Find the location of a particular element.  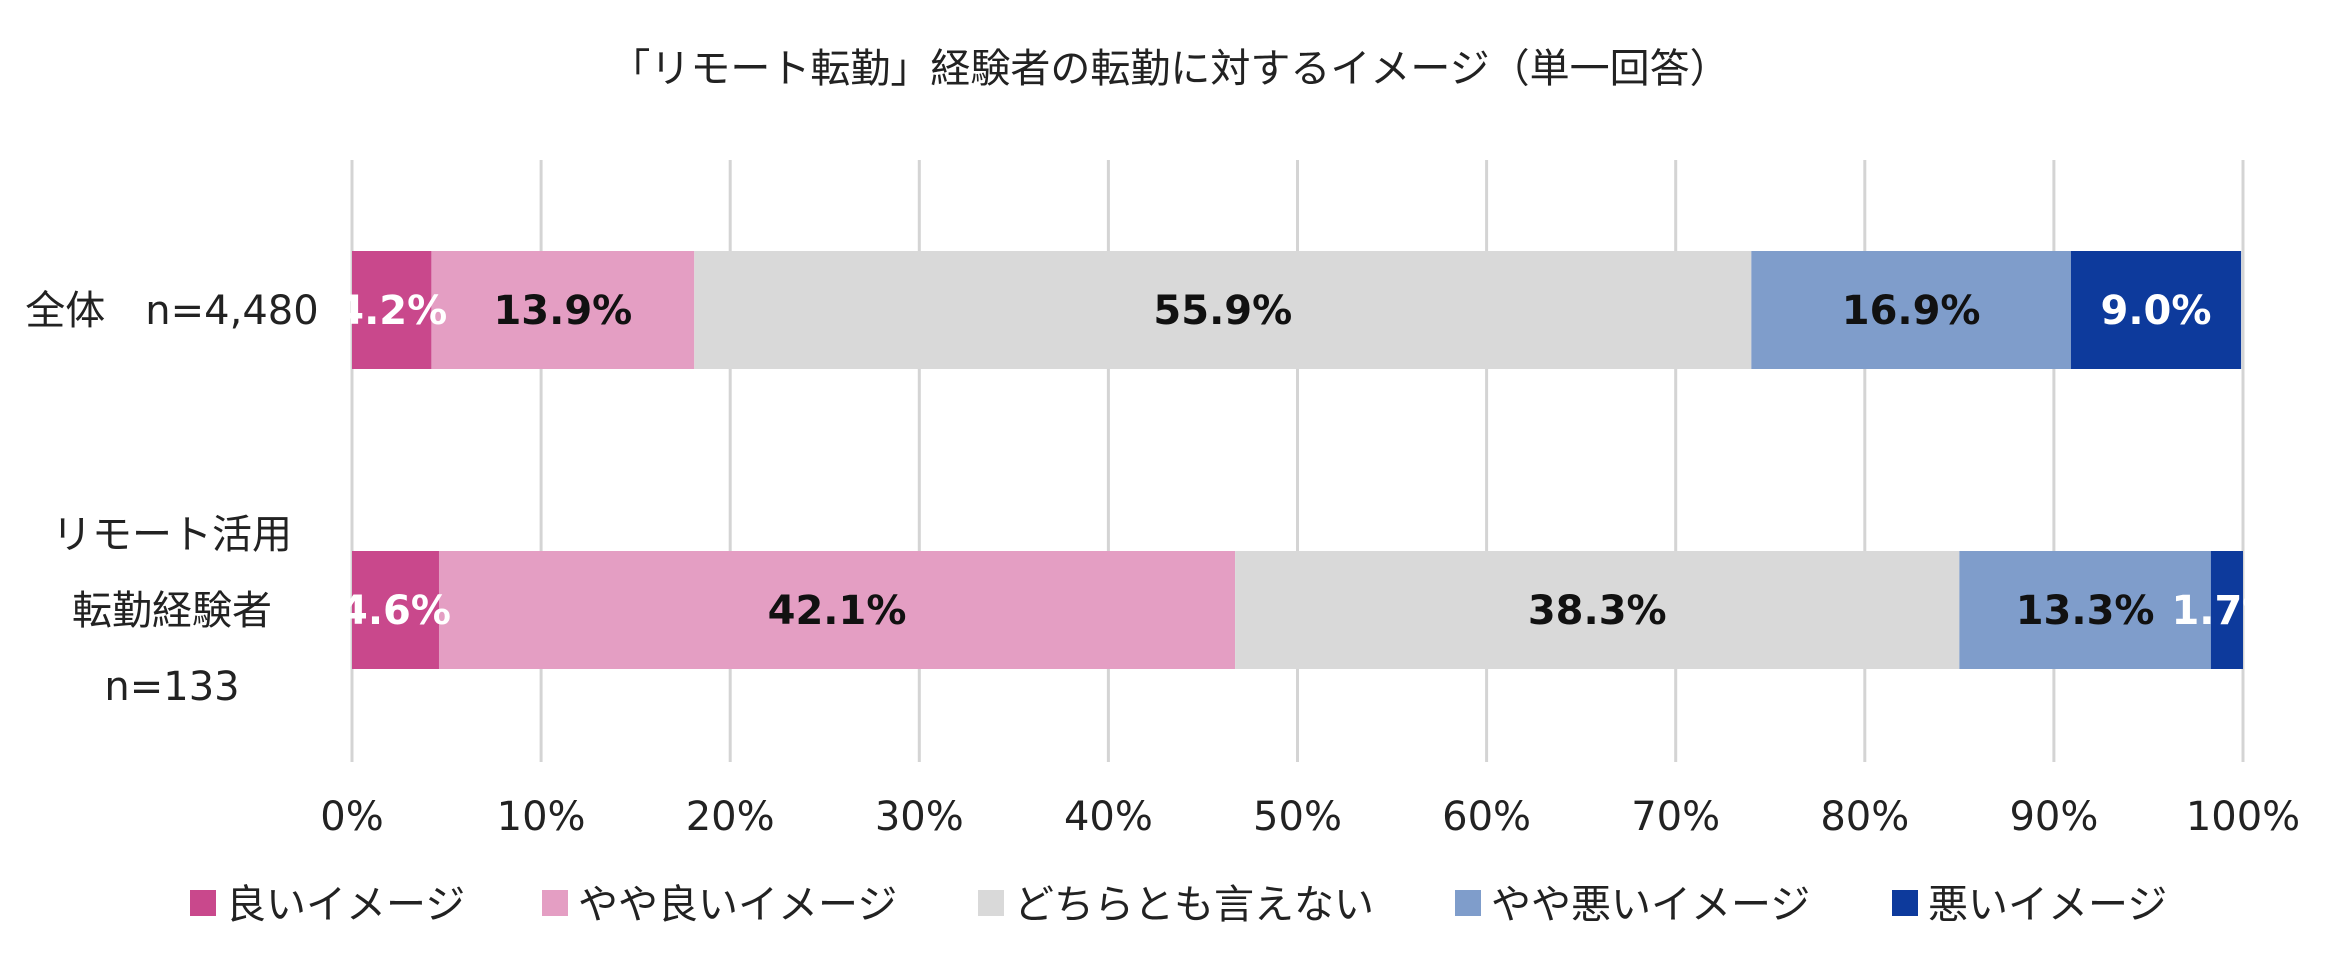

legend-label: 良いイメージ is located at coordinates (345, 905).